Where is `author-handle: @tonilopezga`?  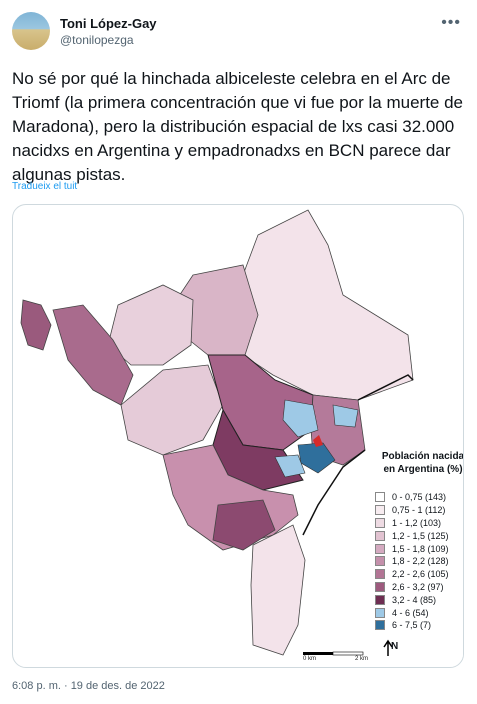
author-handle: @tonilopezga is located at coordinates (97, 40).